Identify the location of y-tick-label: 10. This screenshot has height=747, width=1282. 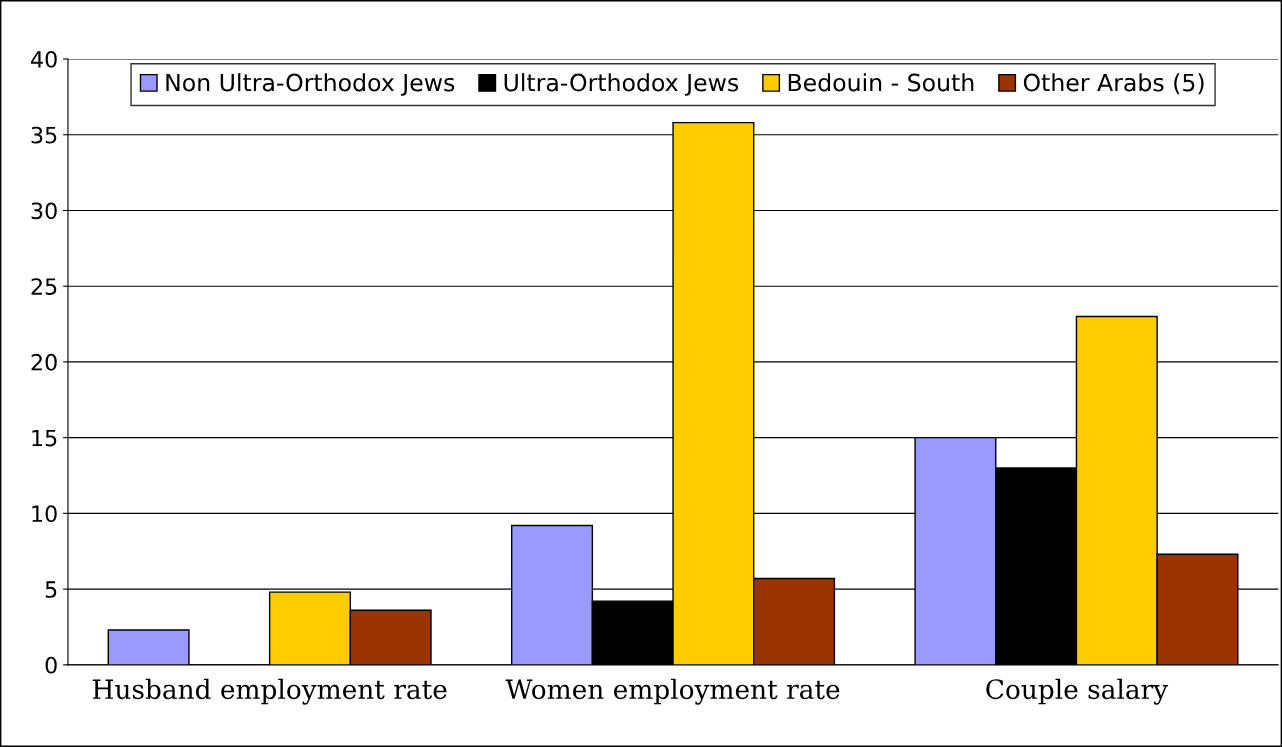
(44, 514).